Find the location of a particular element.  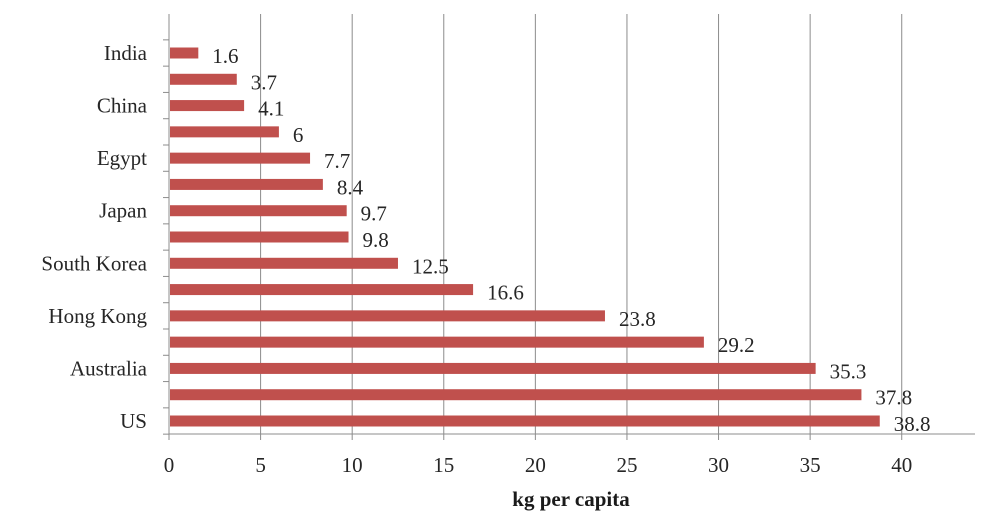

category-label: China is located at coordinates (122, 106).